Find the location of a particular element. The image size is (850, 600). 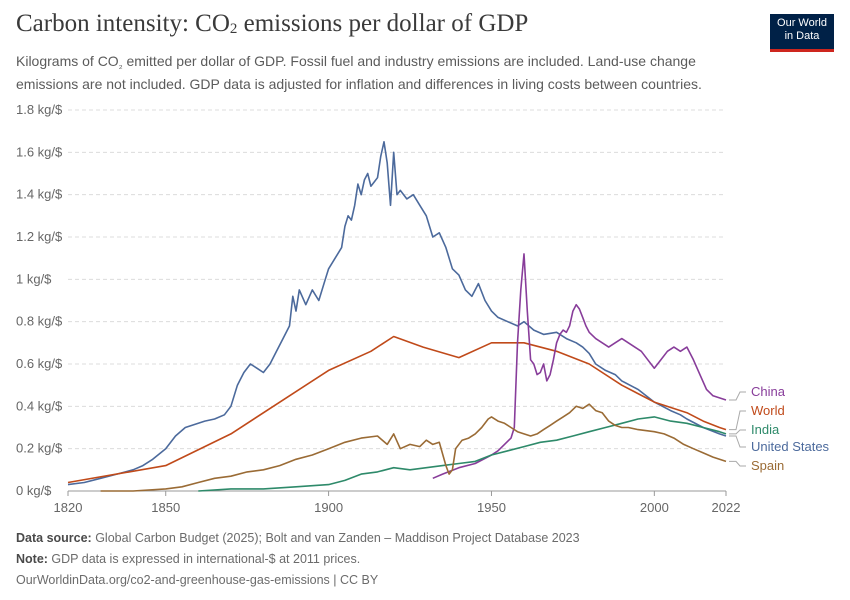

y-tick-label: 1.2 kg/$ is located at coordinates (39, 236).